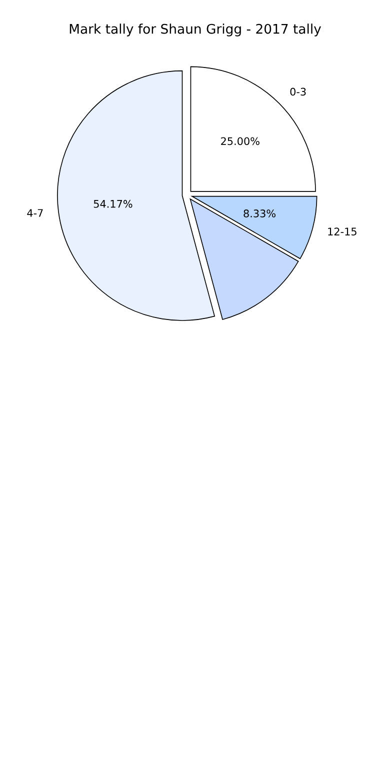 Image resolution: width=390 pixels, height=780 pixels. I want to click on slice-label: 12-15, so click(342, 232).